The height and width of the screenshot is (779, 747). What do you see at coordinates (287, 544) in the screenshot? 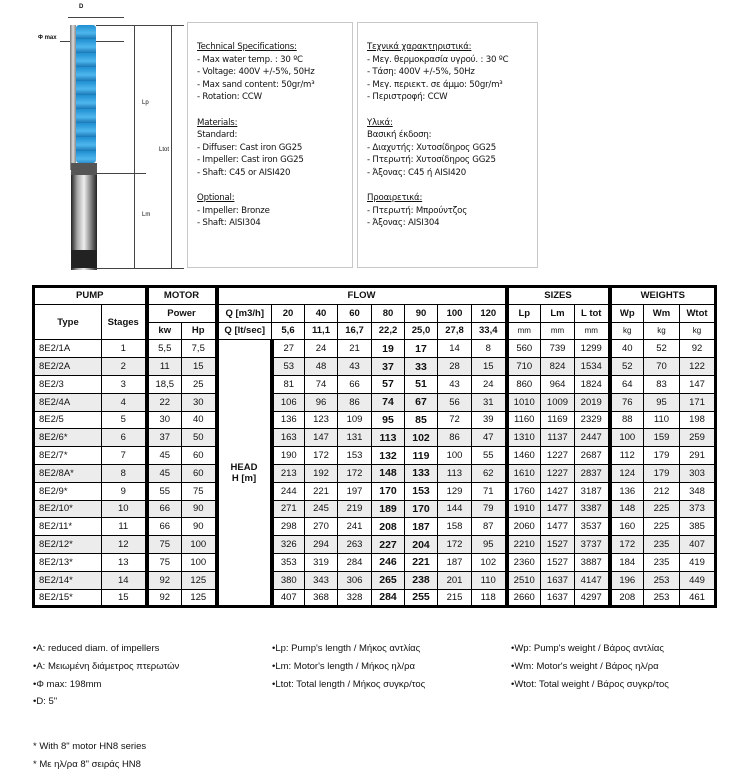
I see `head-value: 326` at bounding box center [287, 544].